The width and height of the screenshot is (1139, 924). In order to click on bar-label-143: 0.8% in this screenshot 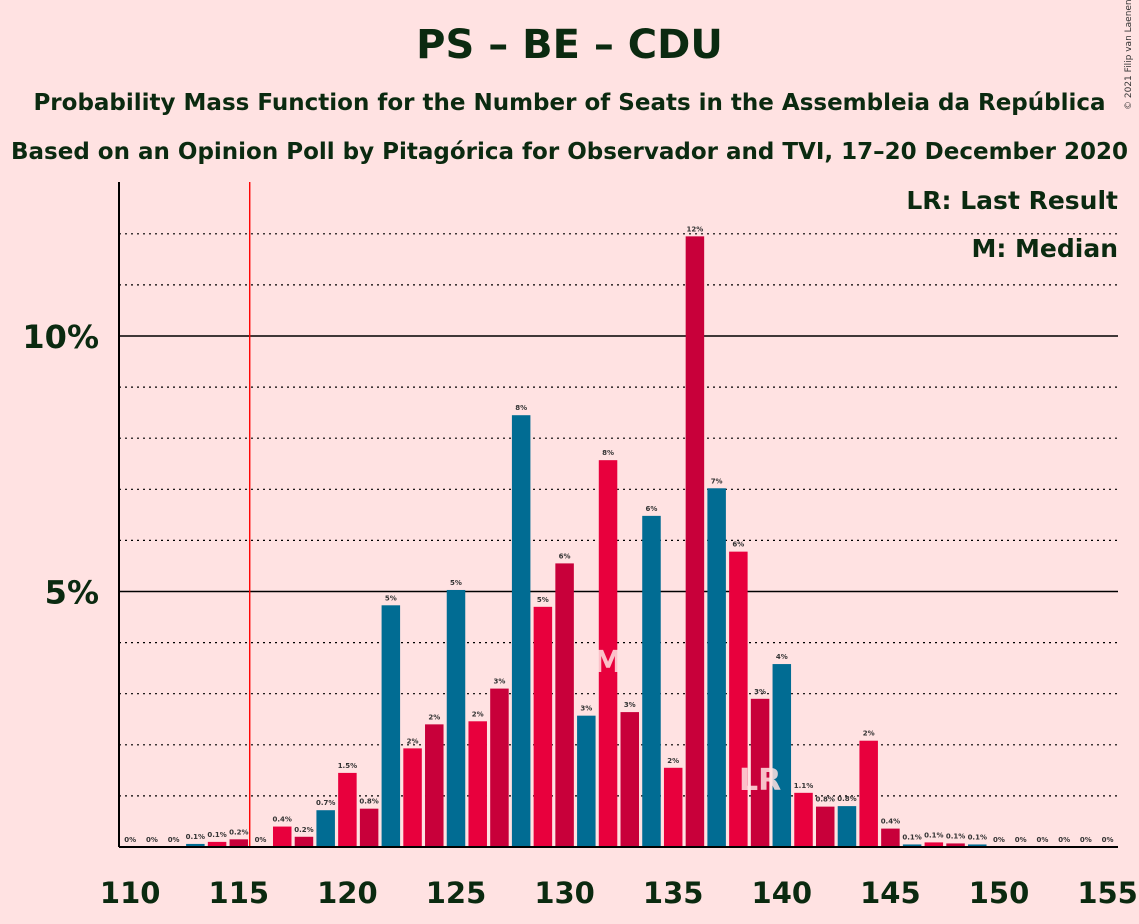, I will do `click(846, 799)`.